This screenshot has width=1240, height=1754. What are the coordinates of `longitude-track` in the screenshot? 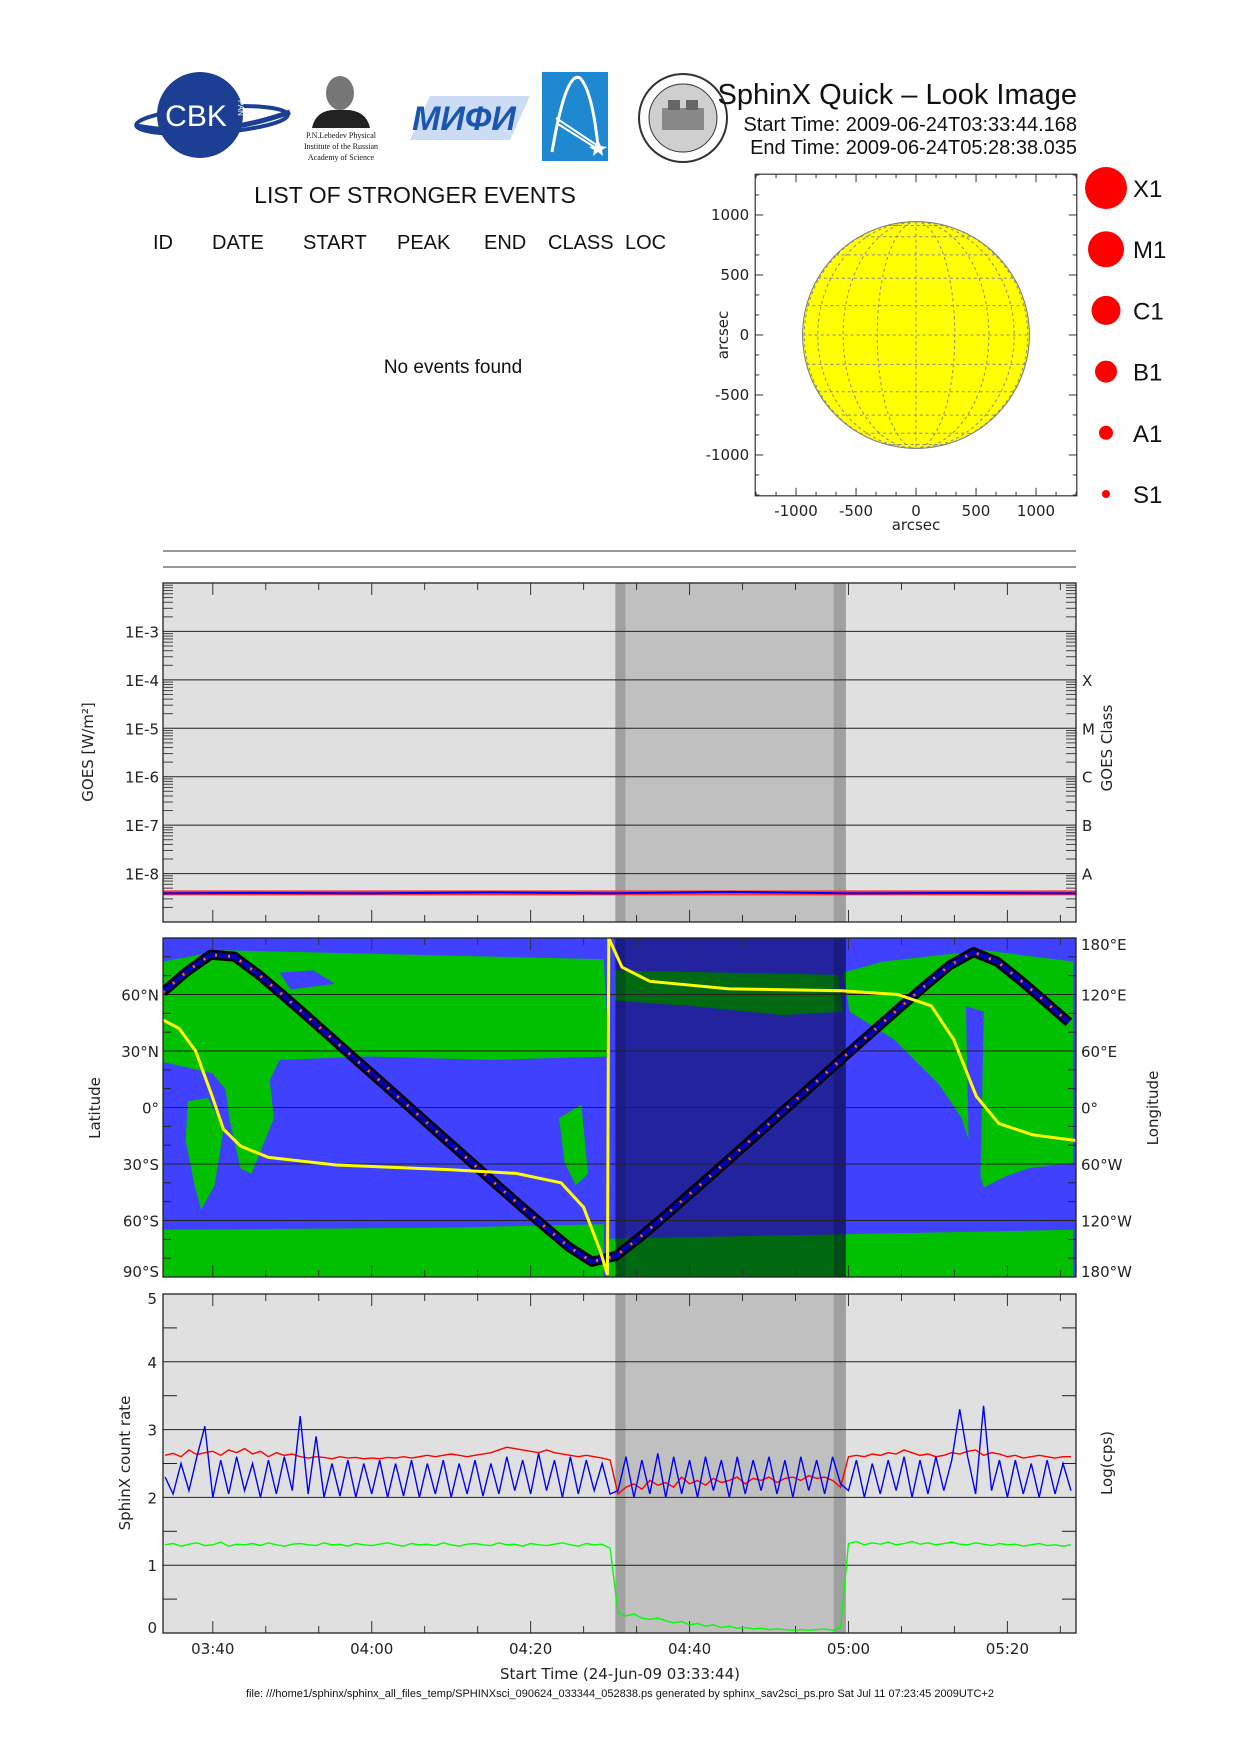 It's located at (619, 1107).